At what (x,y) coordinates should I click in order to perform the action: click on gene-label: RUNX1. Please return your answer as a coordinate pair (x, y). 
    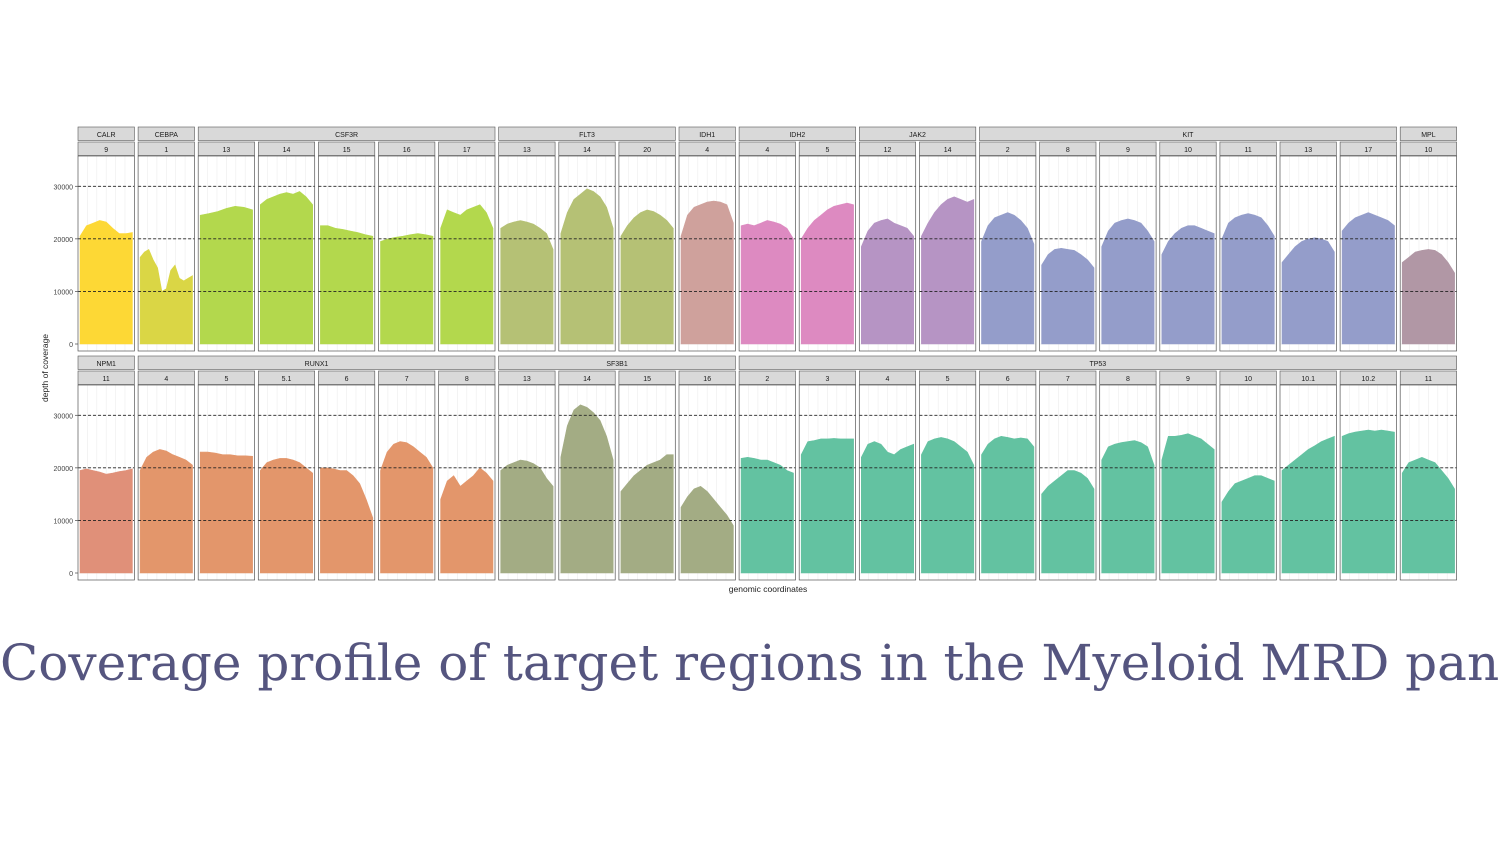
    Looking at the image, I should click on (317, 364).